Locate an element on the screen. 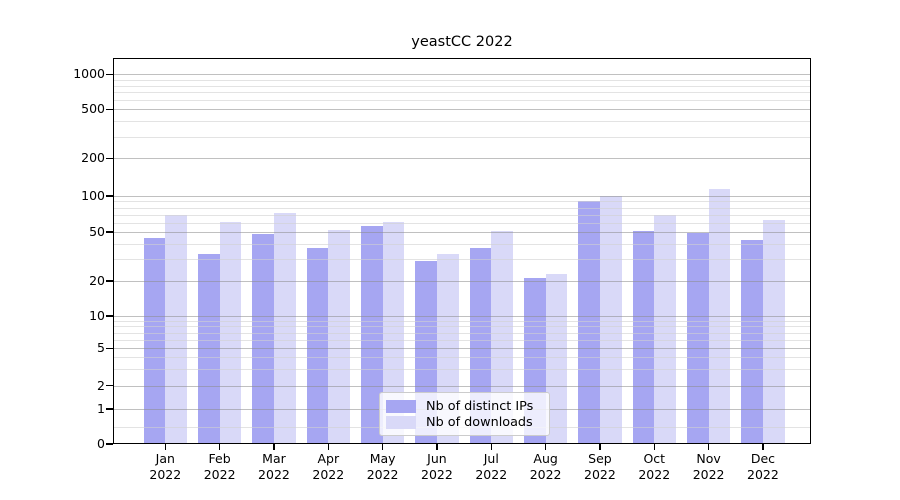 Image resolution: width=900 pixels, height=500 pixels. x-tick-label-feb: Feb 2022 is located at coordinates (220, 466).